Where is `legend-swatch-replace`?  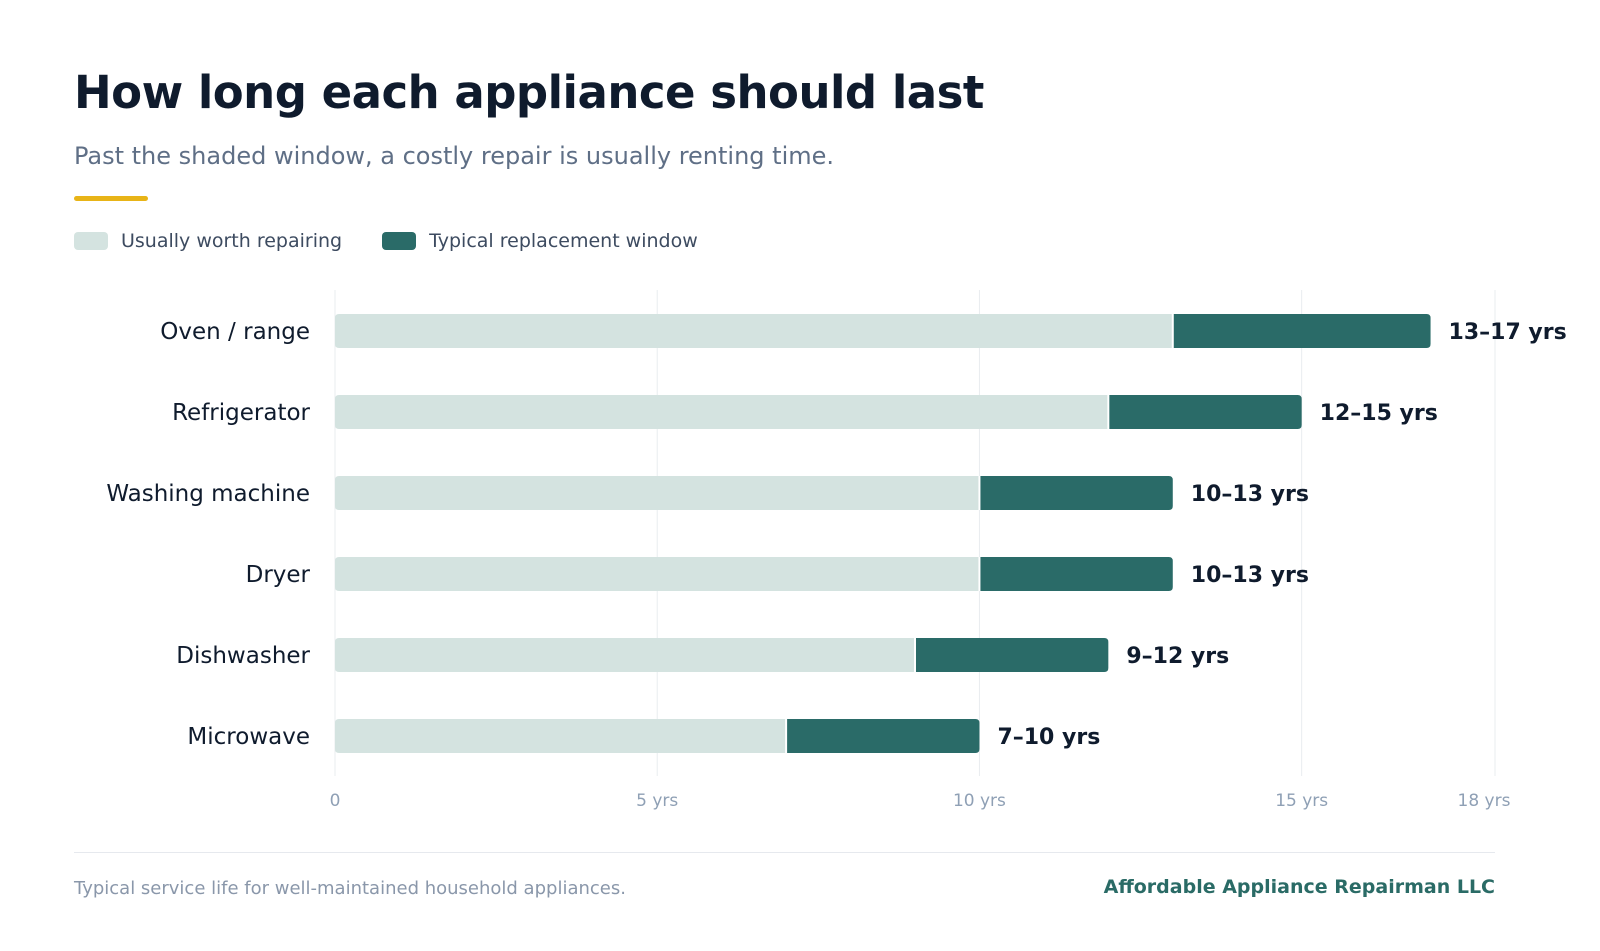 legend-swatch-replace is located at coordinates (399, 241).